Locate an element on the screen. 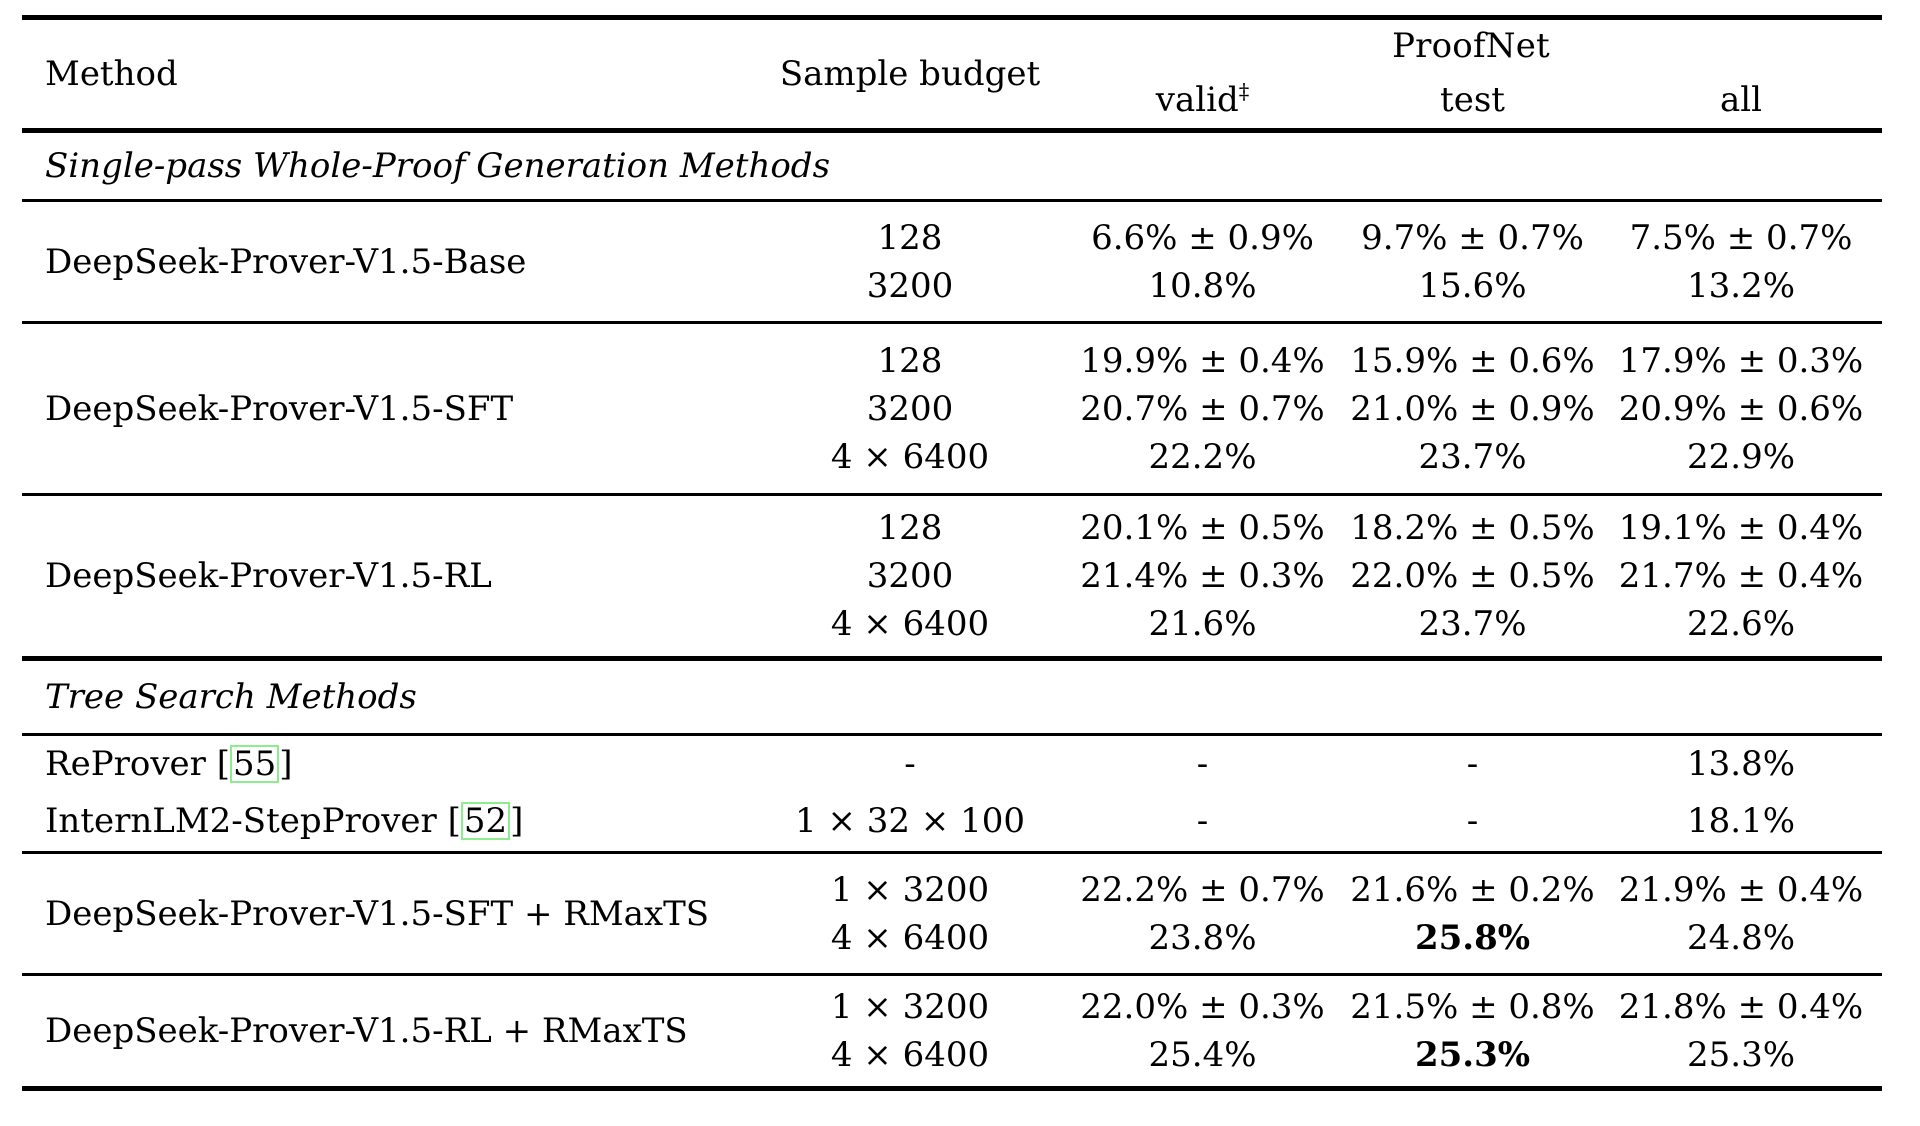 This screenshot has width=1920, height=1126. table-cell: 20.7% ± 0.7% is located at coordinates (1202, 408).